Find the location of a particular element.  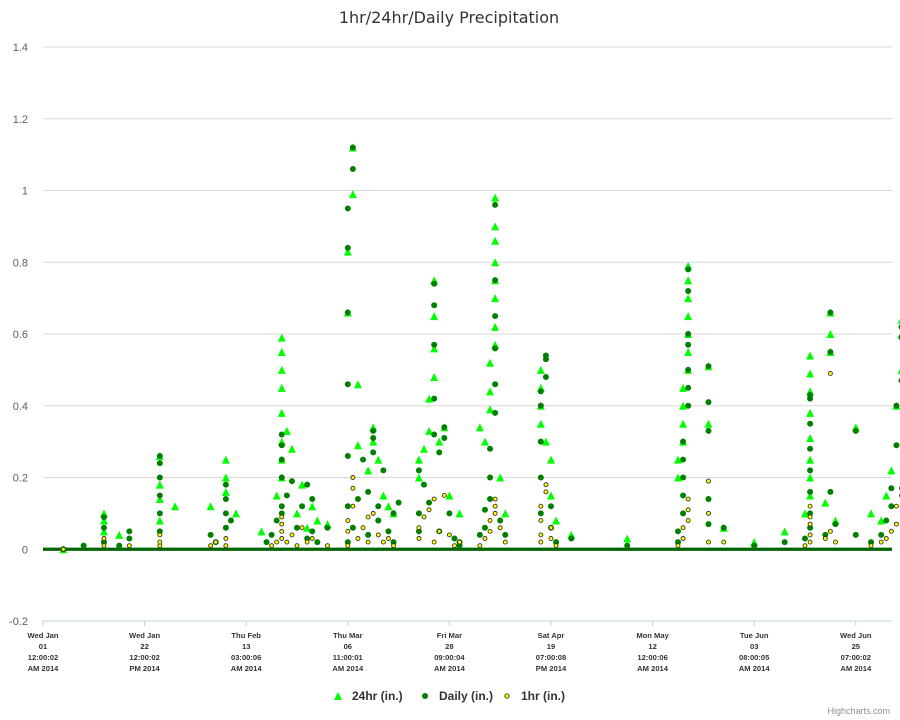

legend-item-1hr: 1hr (in.) is located at coordinates (534, 696).